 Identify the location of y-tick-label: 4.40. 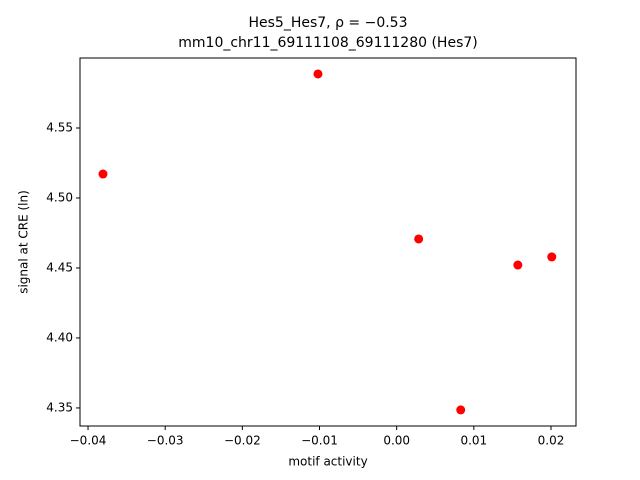
(59, 337).